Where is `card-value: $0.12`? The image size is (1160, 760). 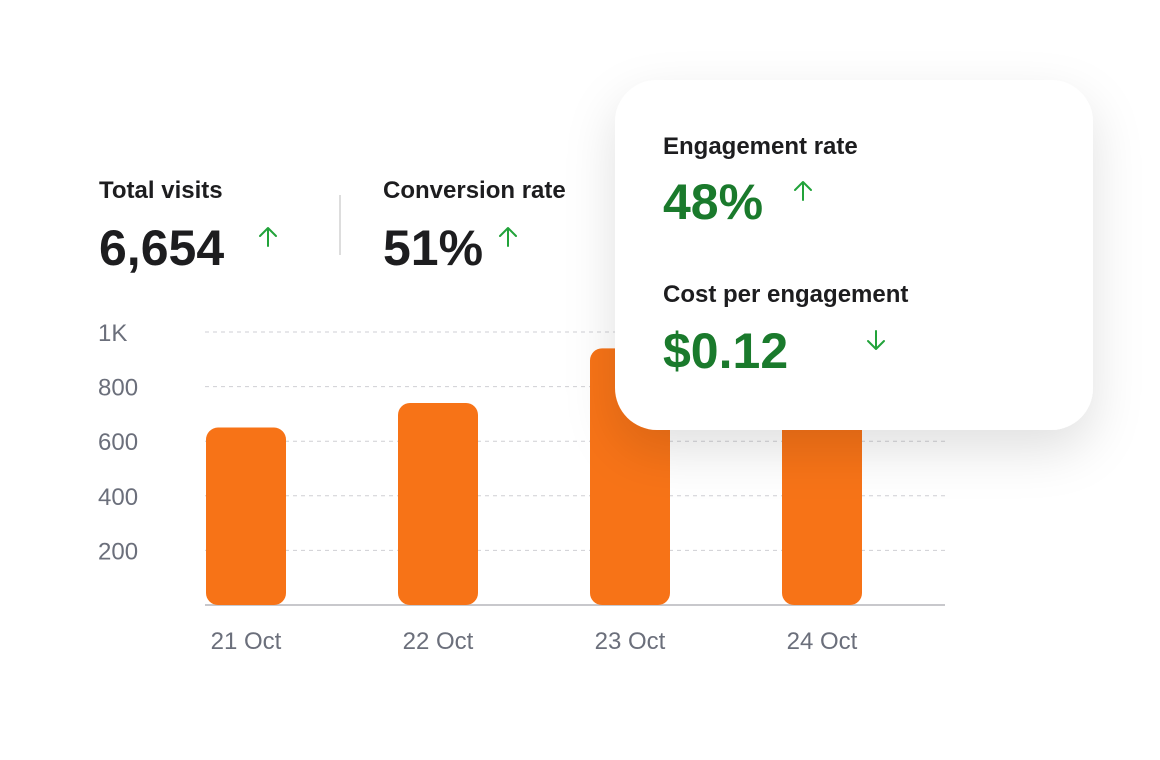 card-value: $0.12 is located at coordinates (725, 351).